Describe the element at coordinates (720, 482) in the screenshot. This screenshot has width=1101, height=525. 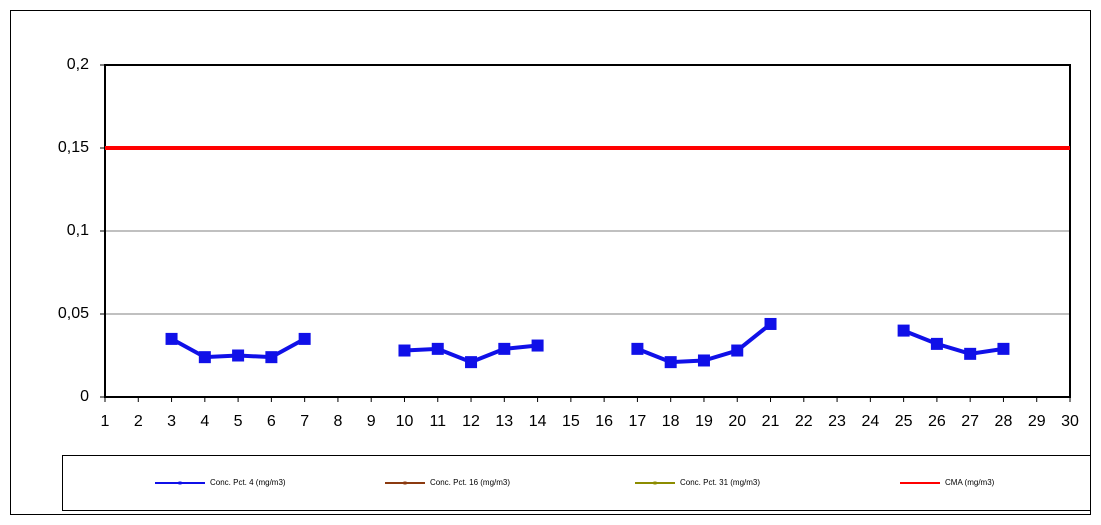
I see `legend-label: Conc. Pct. 31 (mg/m3)` at that location.